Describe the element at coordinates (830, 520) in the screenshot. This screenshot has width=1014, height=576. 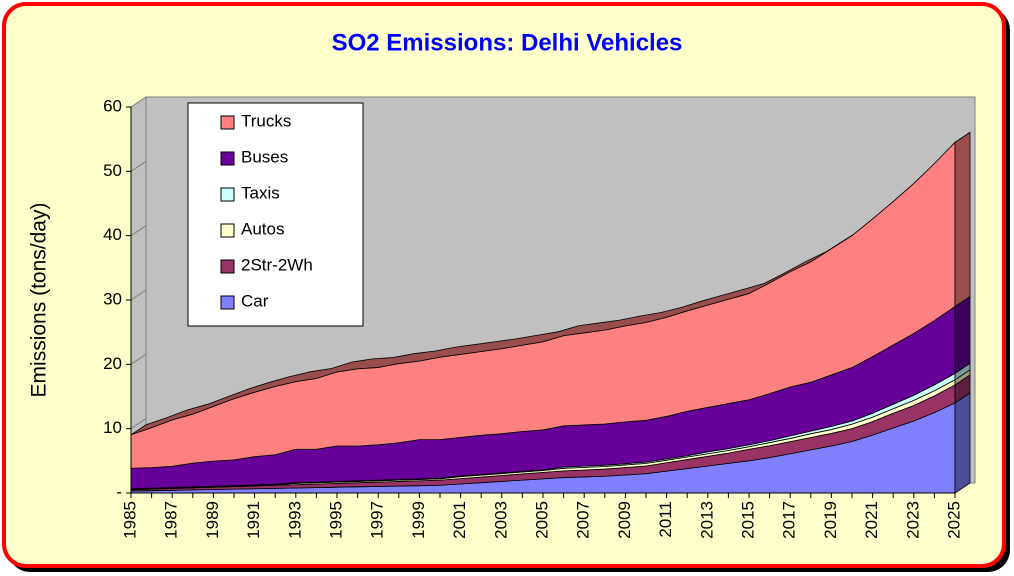
I see `x-tick-label: 2019` at that location.